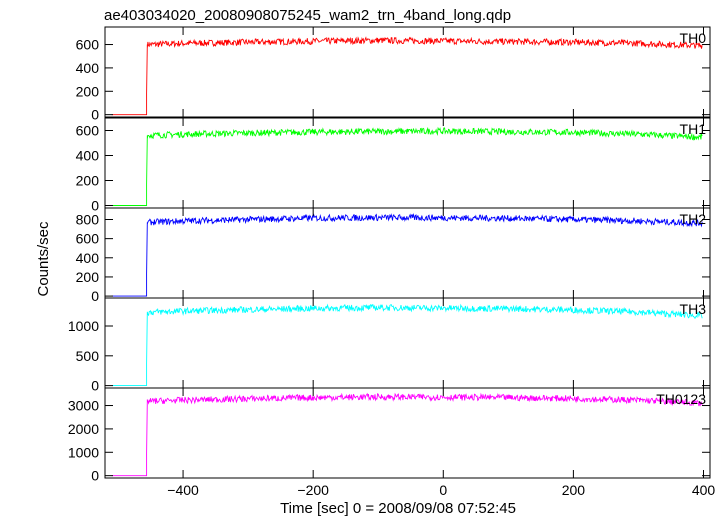 The height and width of the screenshot is (516, 723). I want to click on panel-label: TH0, so click(693, 38).